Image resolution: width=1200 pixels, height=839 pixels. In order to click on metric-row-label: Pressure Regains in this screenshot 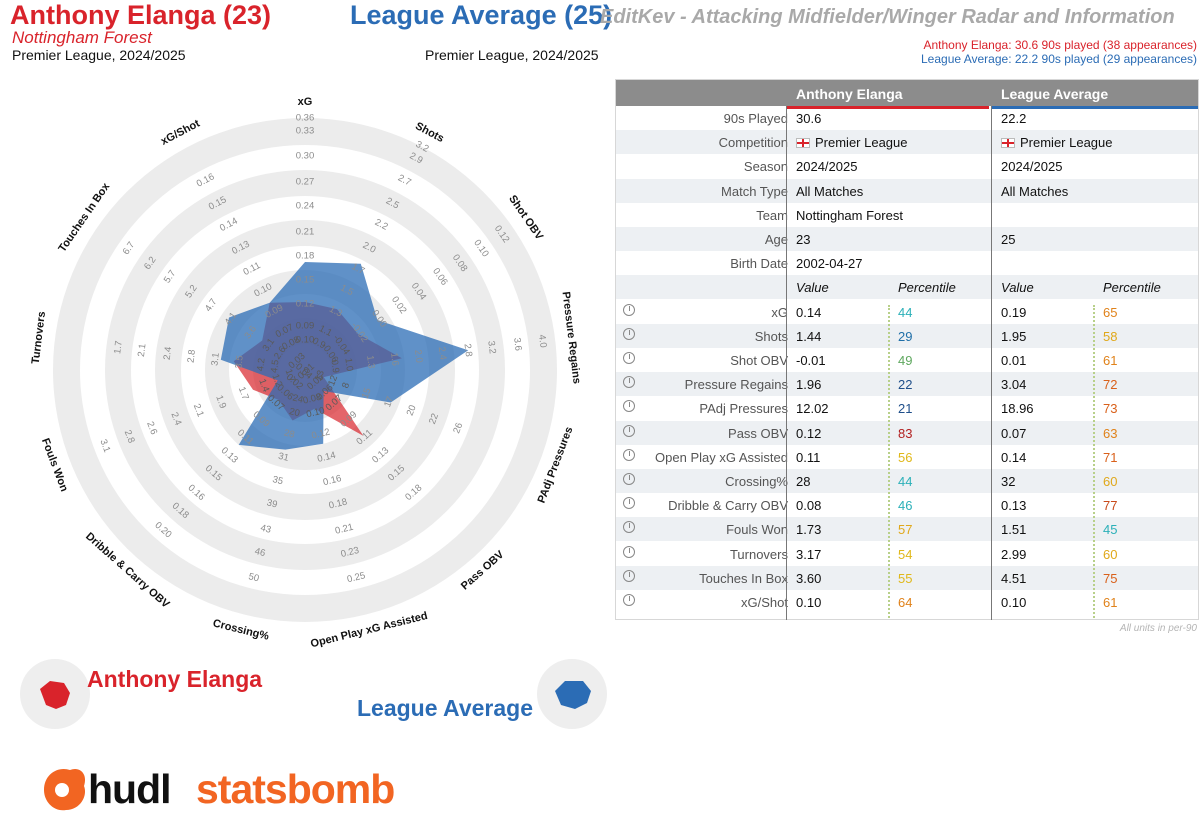, I will do `click(736, 385)`.